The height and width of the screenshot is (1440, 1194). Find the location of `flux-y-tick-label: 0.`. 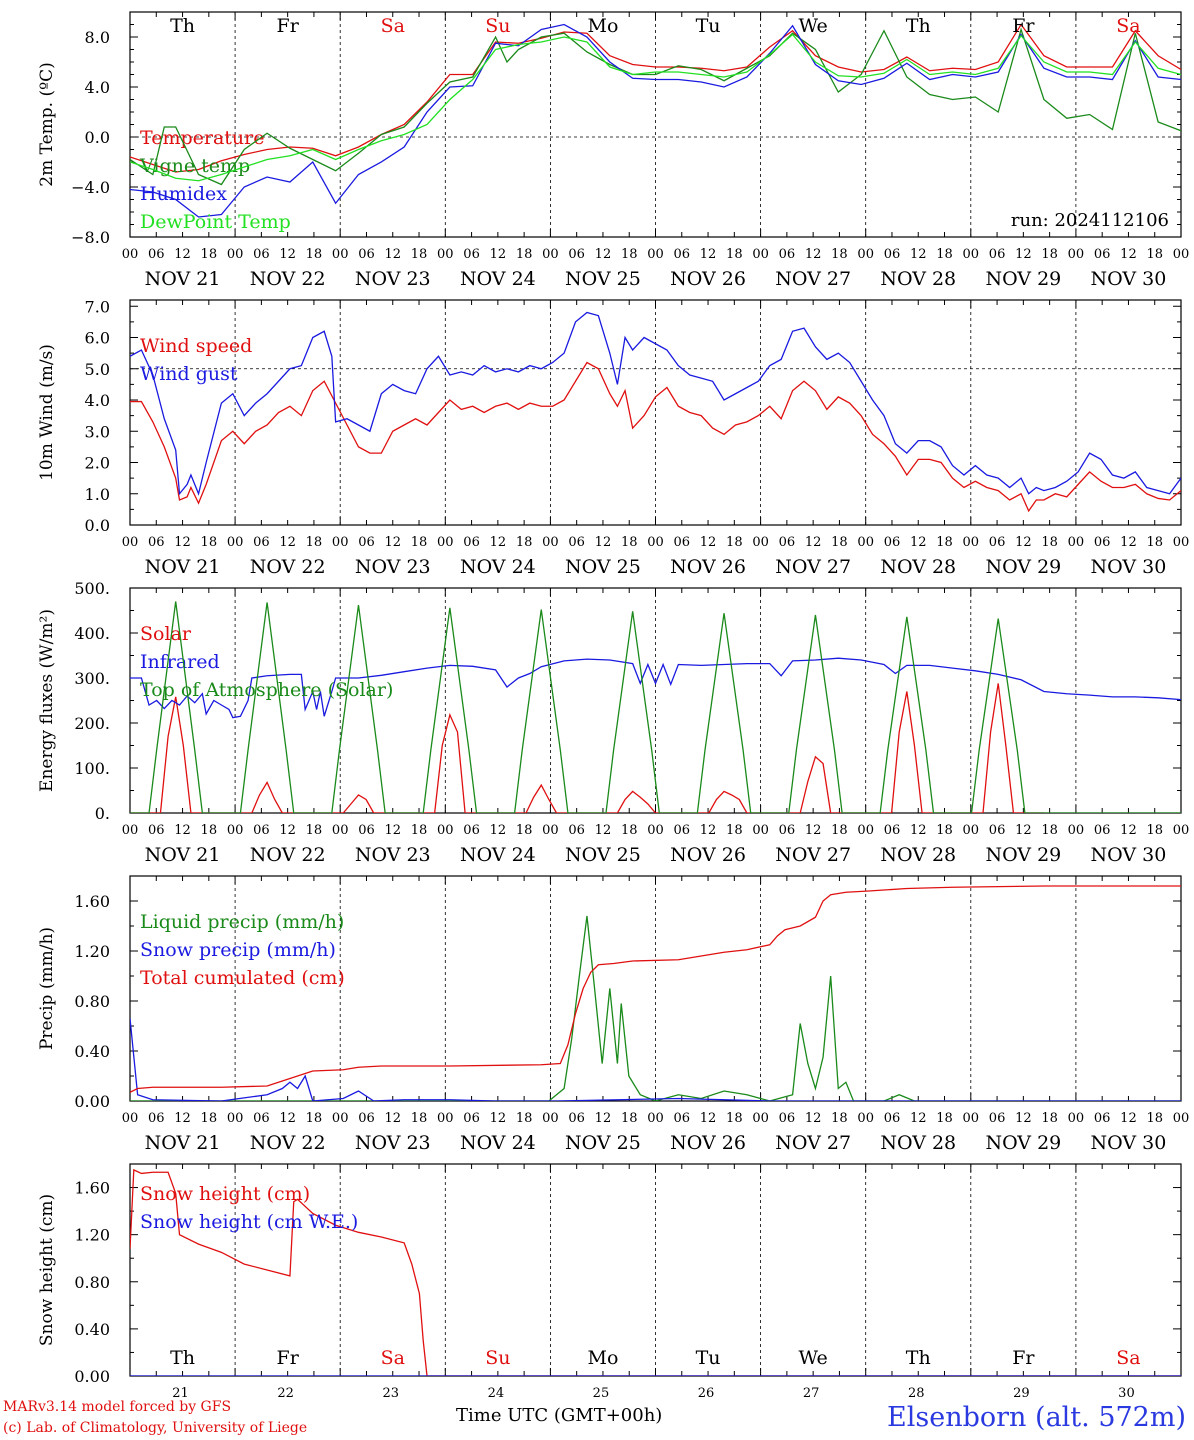

flux-y-tick-label: 0. is located at coordinates (102, 813).